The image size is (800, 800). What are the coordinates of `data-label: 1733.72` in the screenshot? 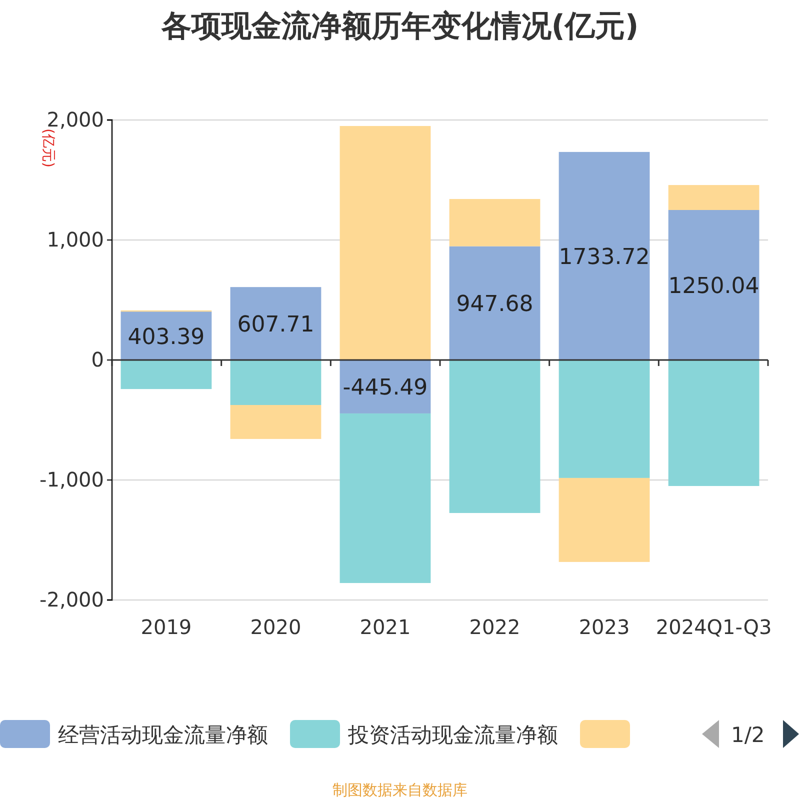 It's located at (604, 257).